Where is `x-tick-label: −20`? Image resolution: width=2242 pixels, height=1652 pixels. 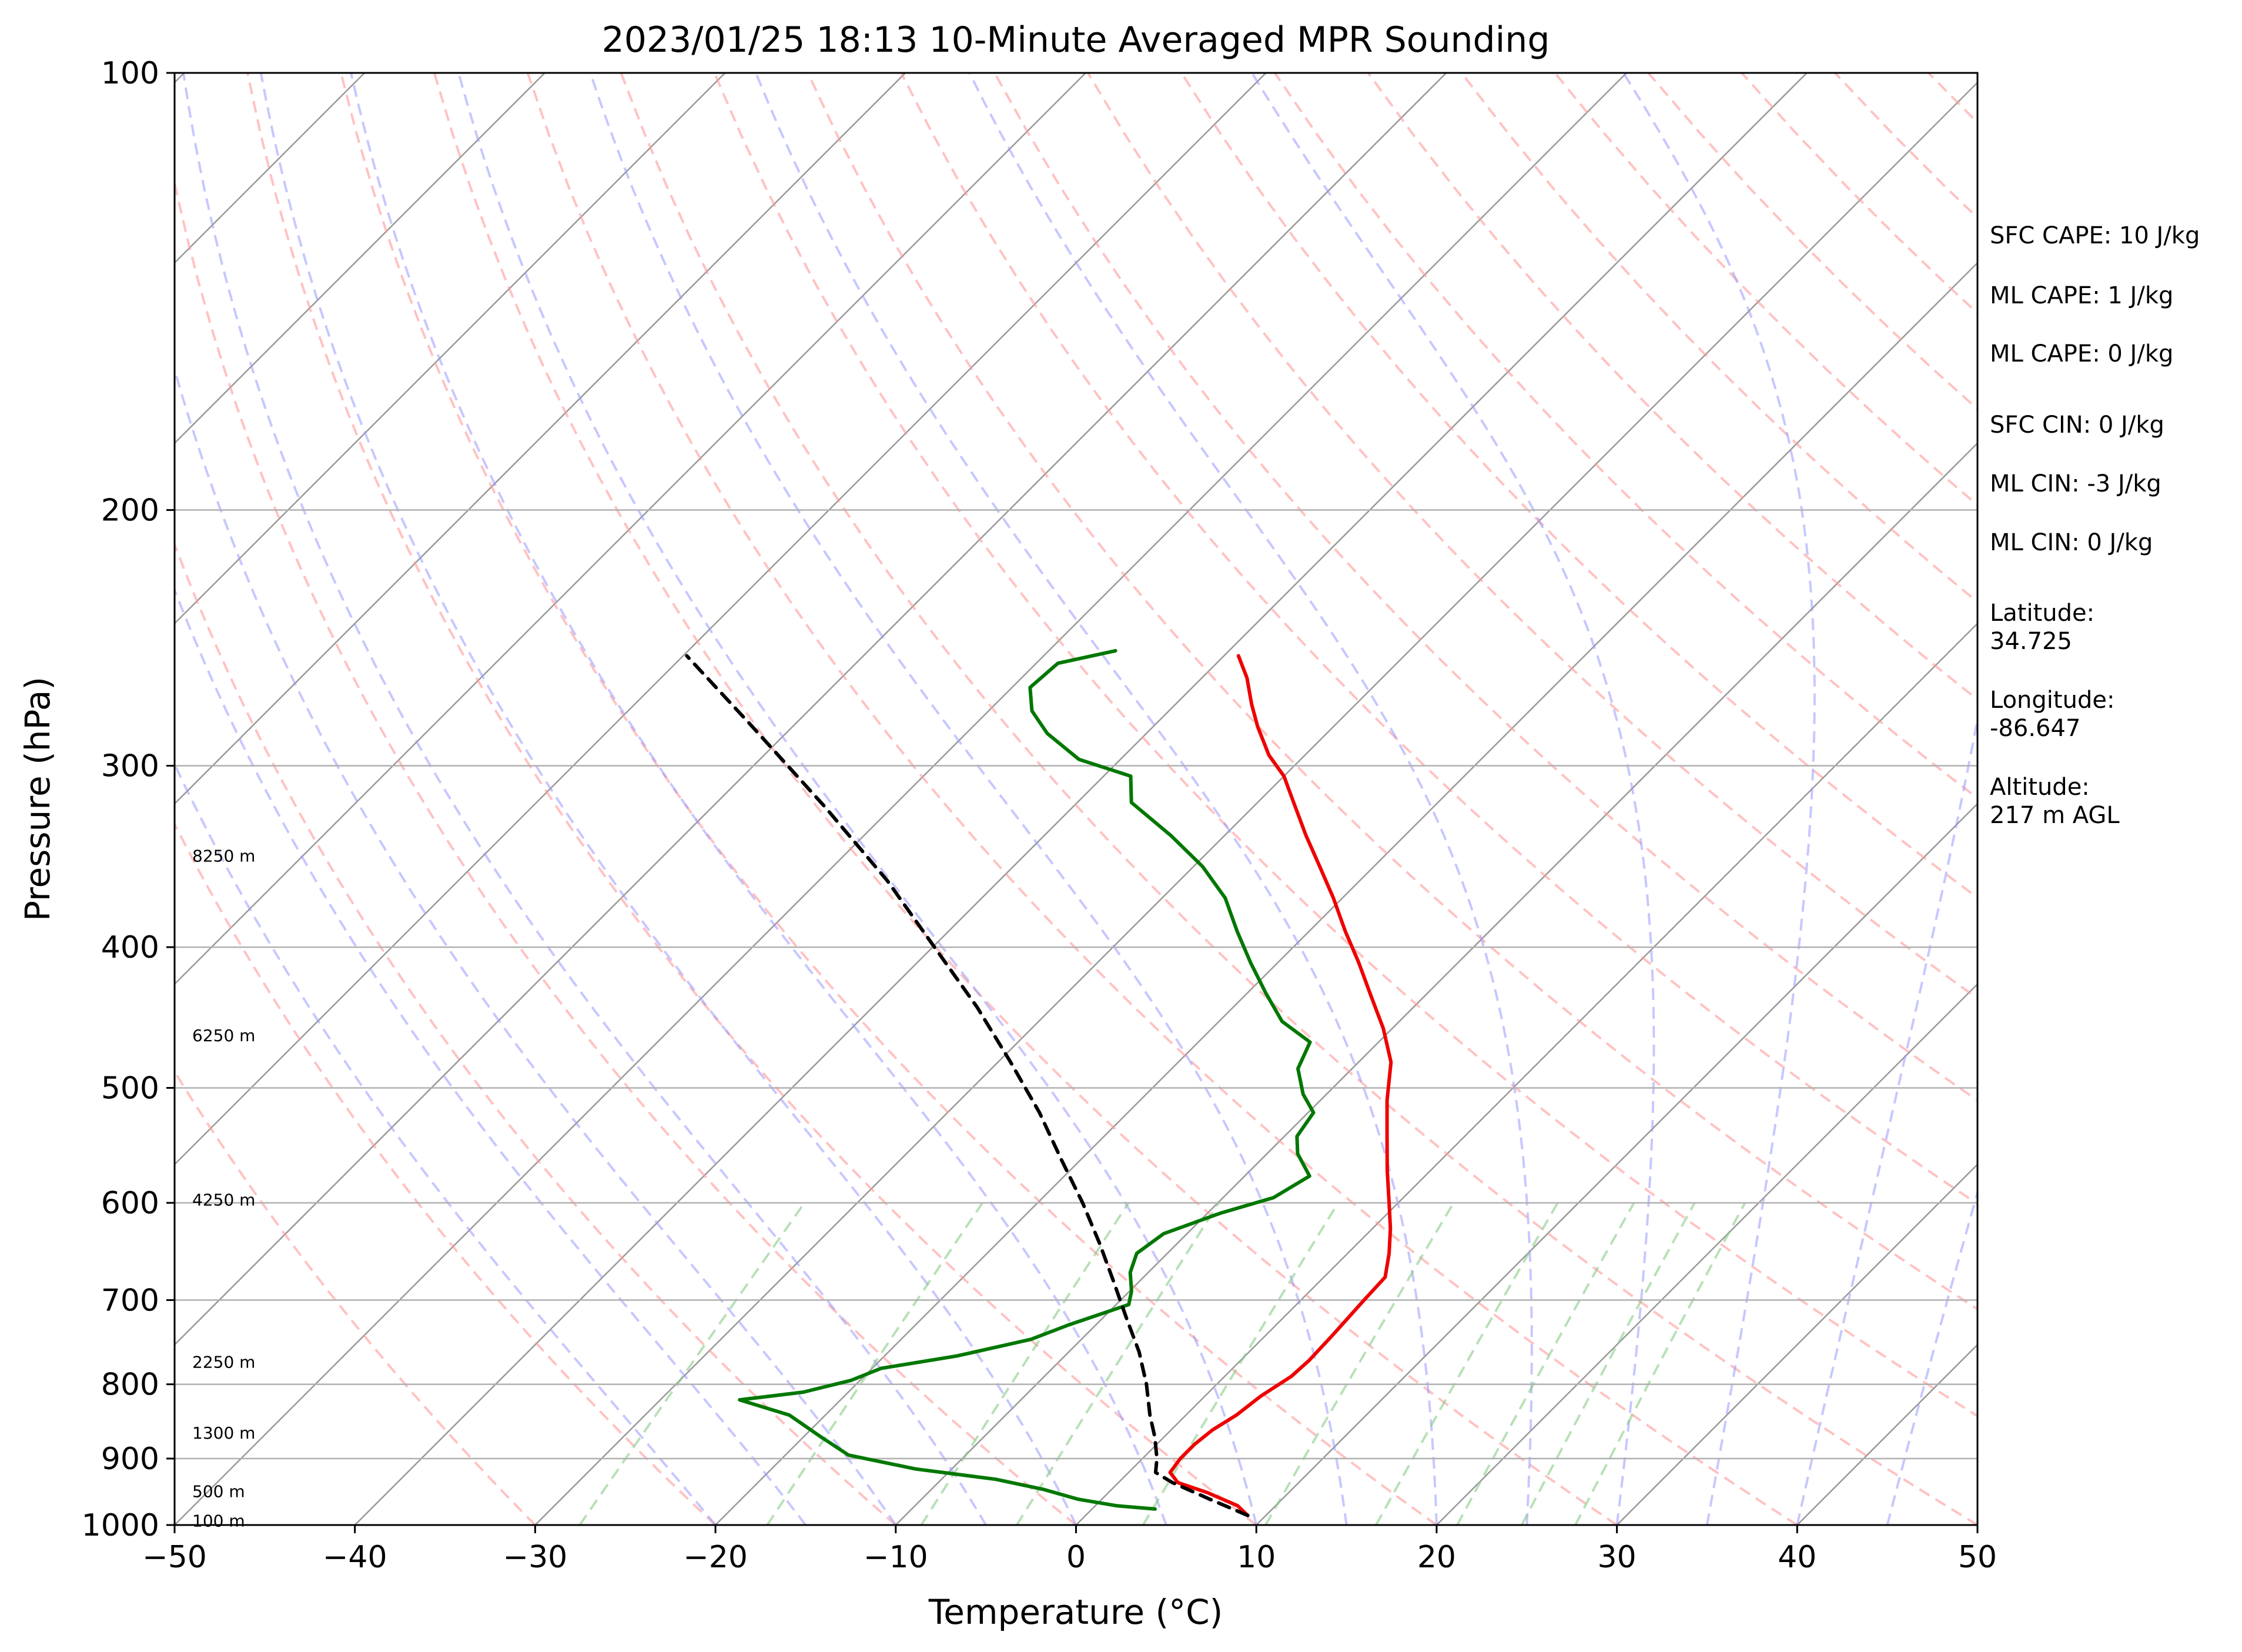 x-tick-label: −20 is located at coordinates (715, 1558).